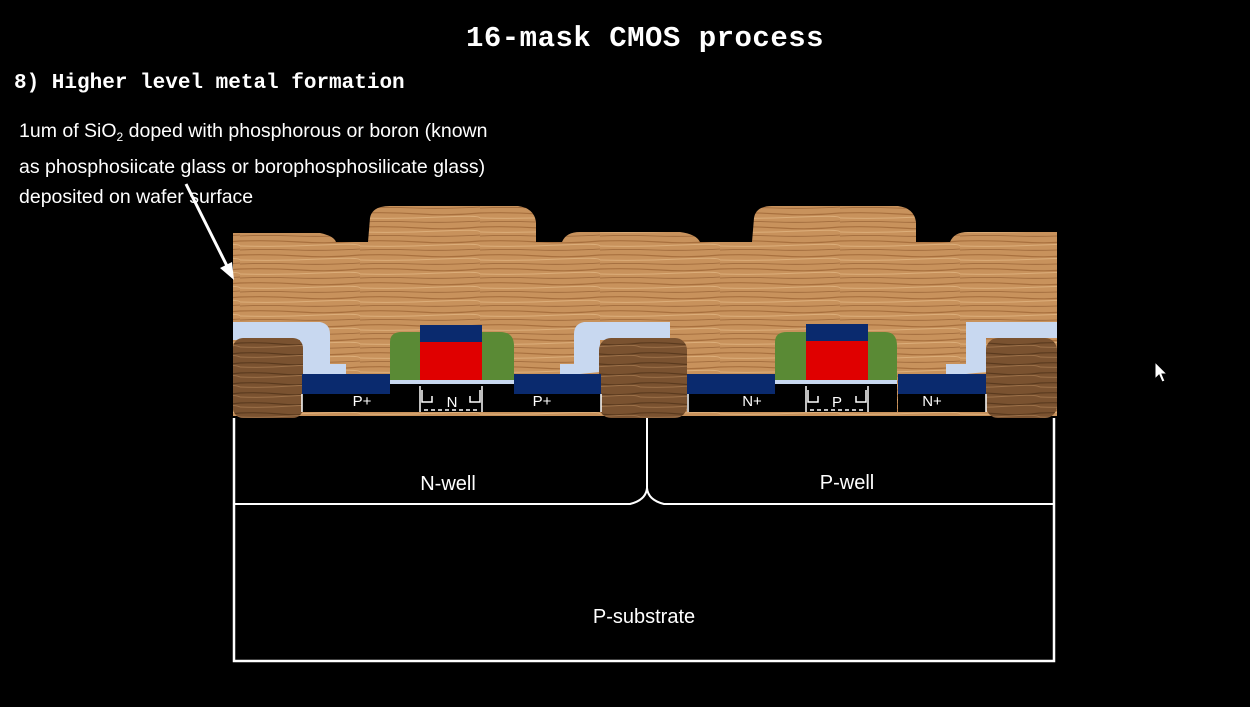 The height and width of the screenshot is (707, 1250). Describe the element at coordinates (731, 403) in the screenshot. I see `nmos-diffusion-band` at that location.